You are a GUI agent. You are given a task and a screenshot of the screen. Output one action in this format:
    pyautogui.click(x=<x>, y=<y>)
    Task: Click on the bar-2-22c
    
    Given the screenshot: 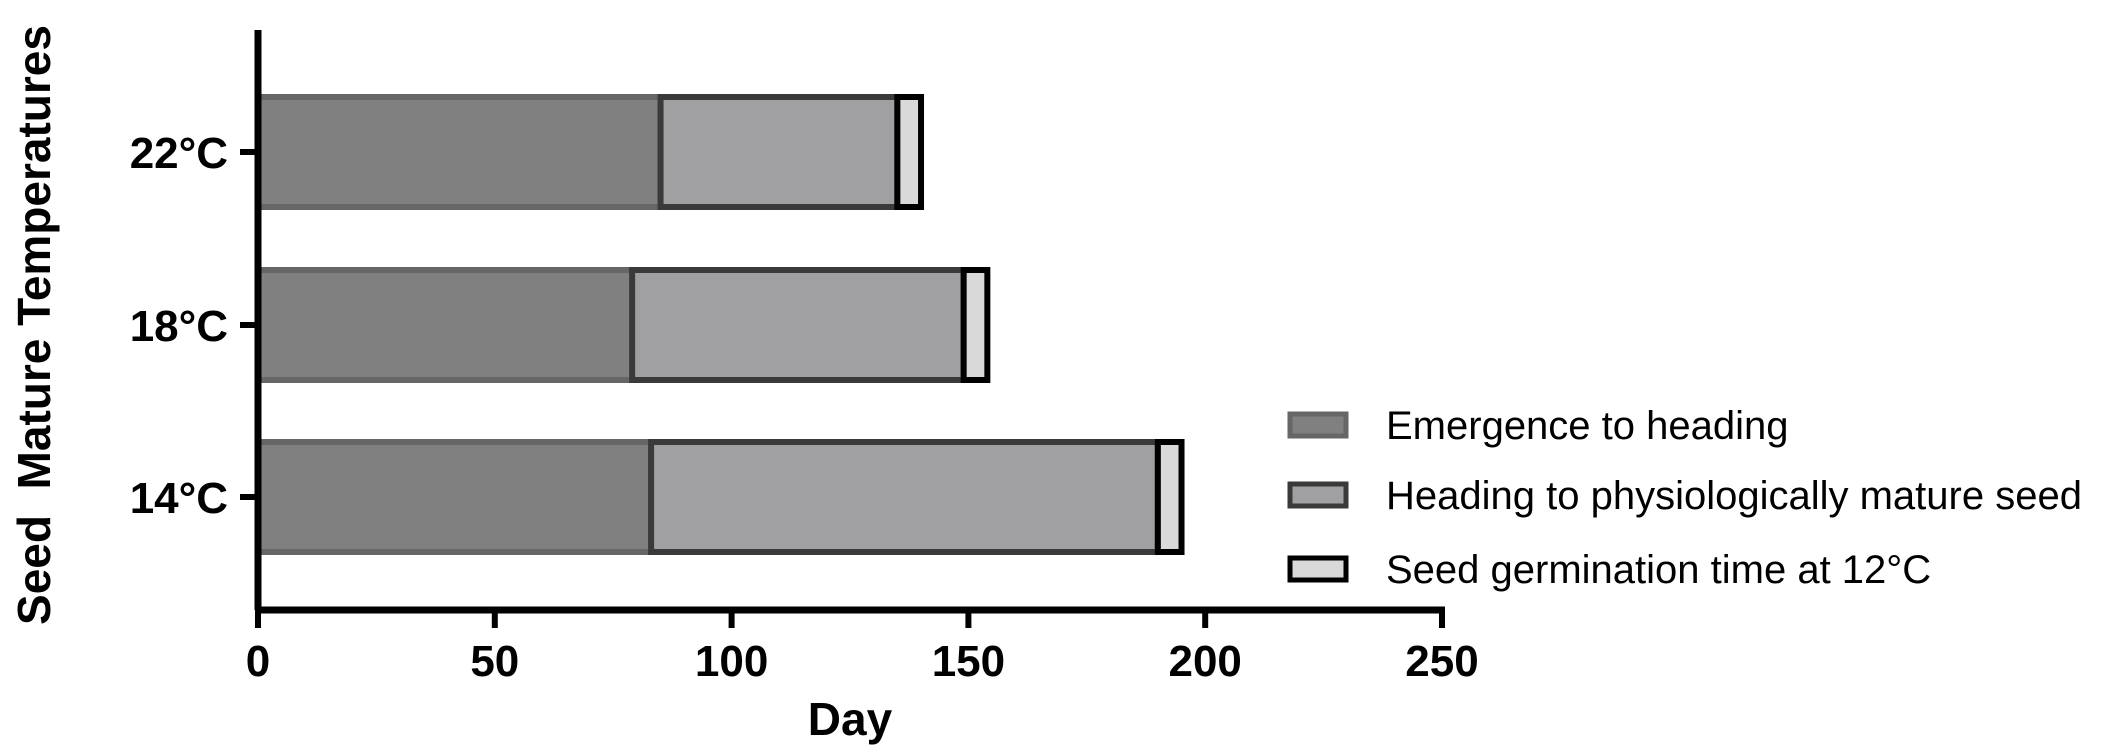 What is the action you would take?
    pyautogui.click(x=779, y=152)
    